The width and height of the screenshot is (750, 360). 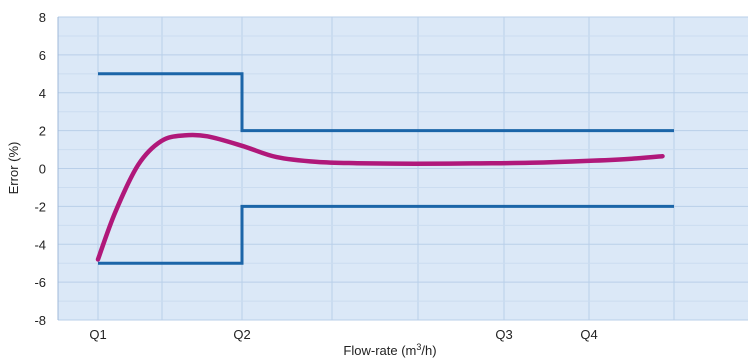 What do you see at coordinates (588, 334) in the screenshot?
I see `x-tick-label: Q4` at bounding box center [588, 334].